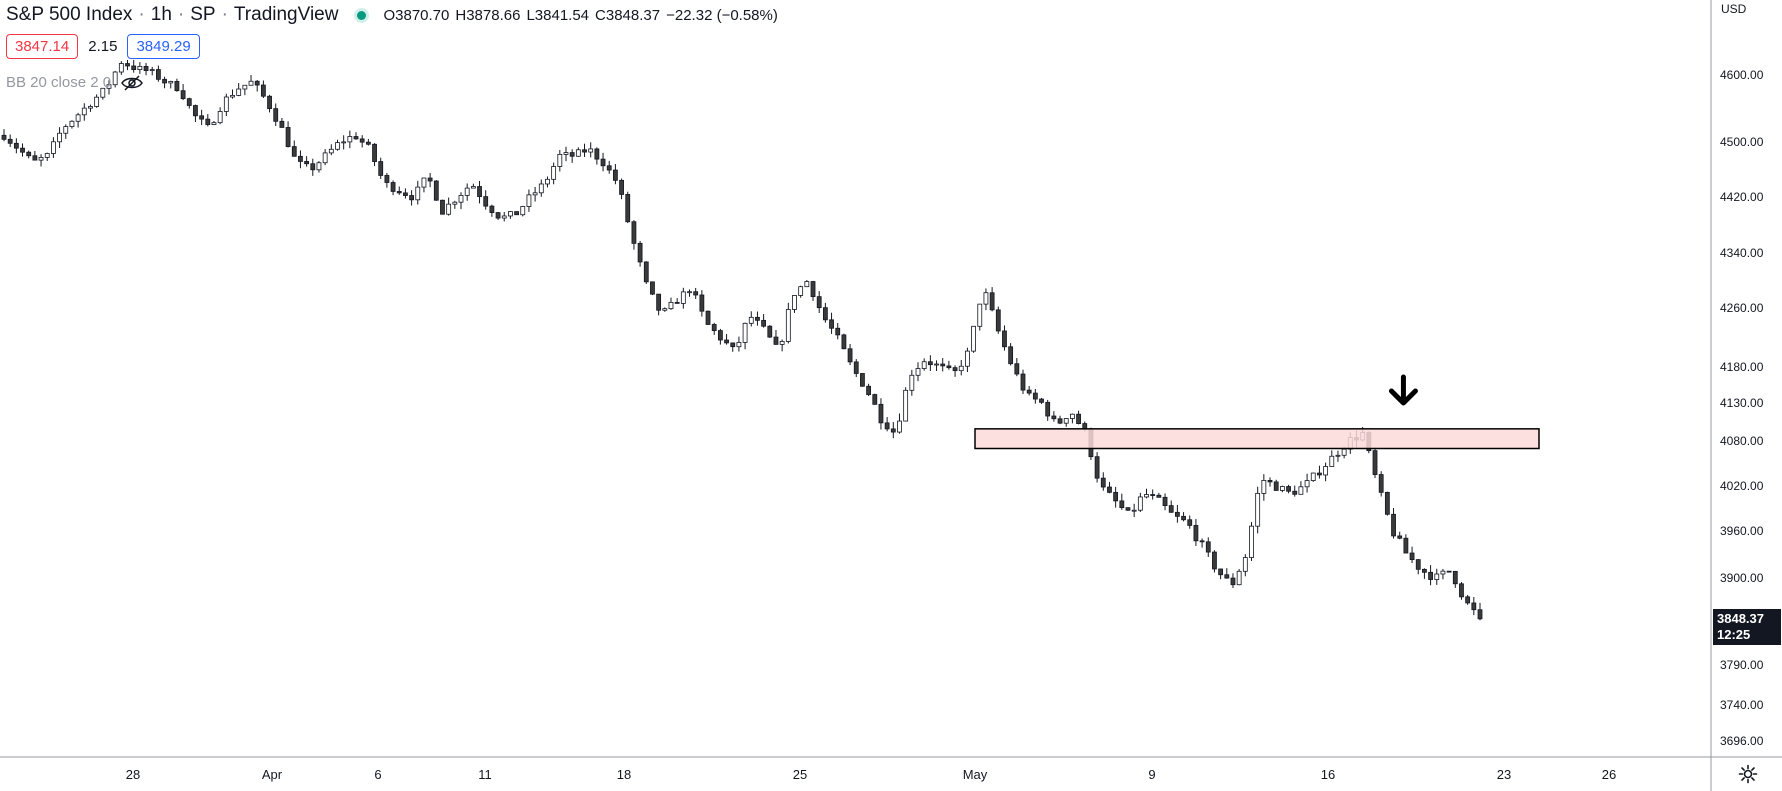  I want to click on buy-button: 3849.29, so click(163, 46).